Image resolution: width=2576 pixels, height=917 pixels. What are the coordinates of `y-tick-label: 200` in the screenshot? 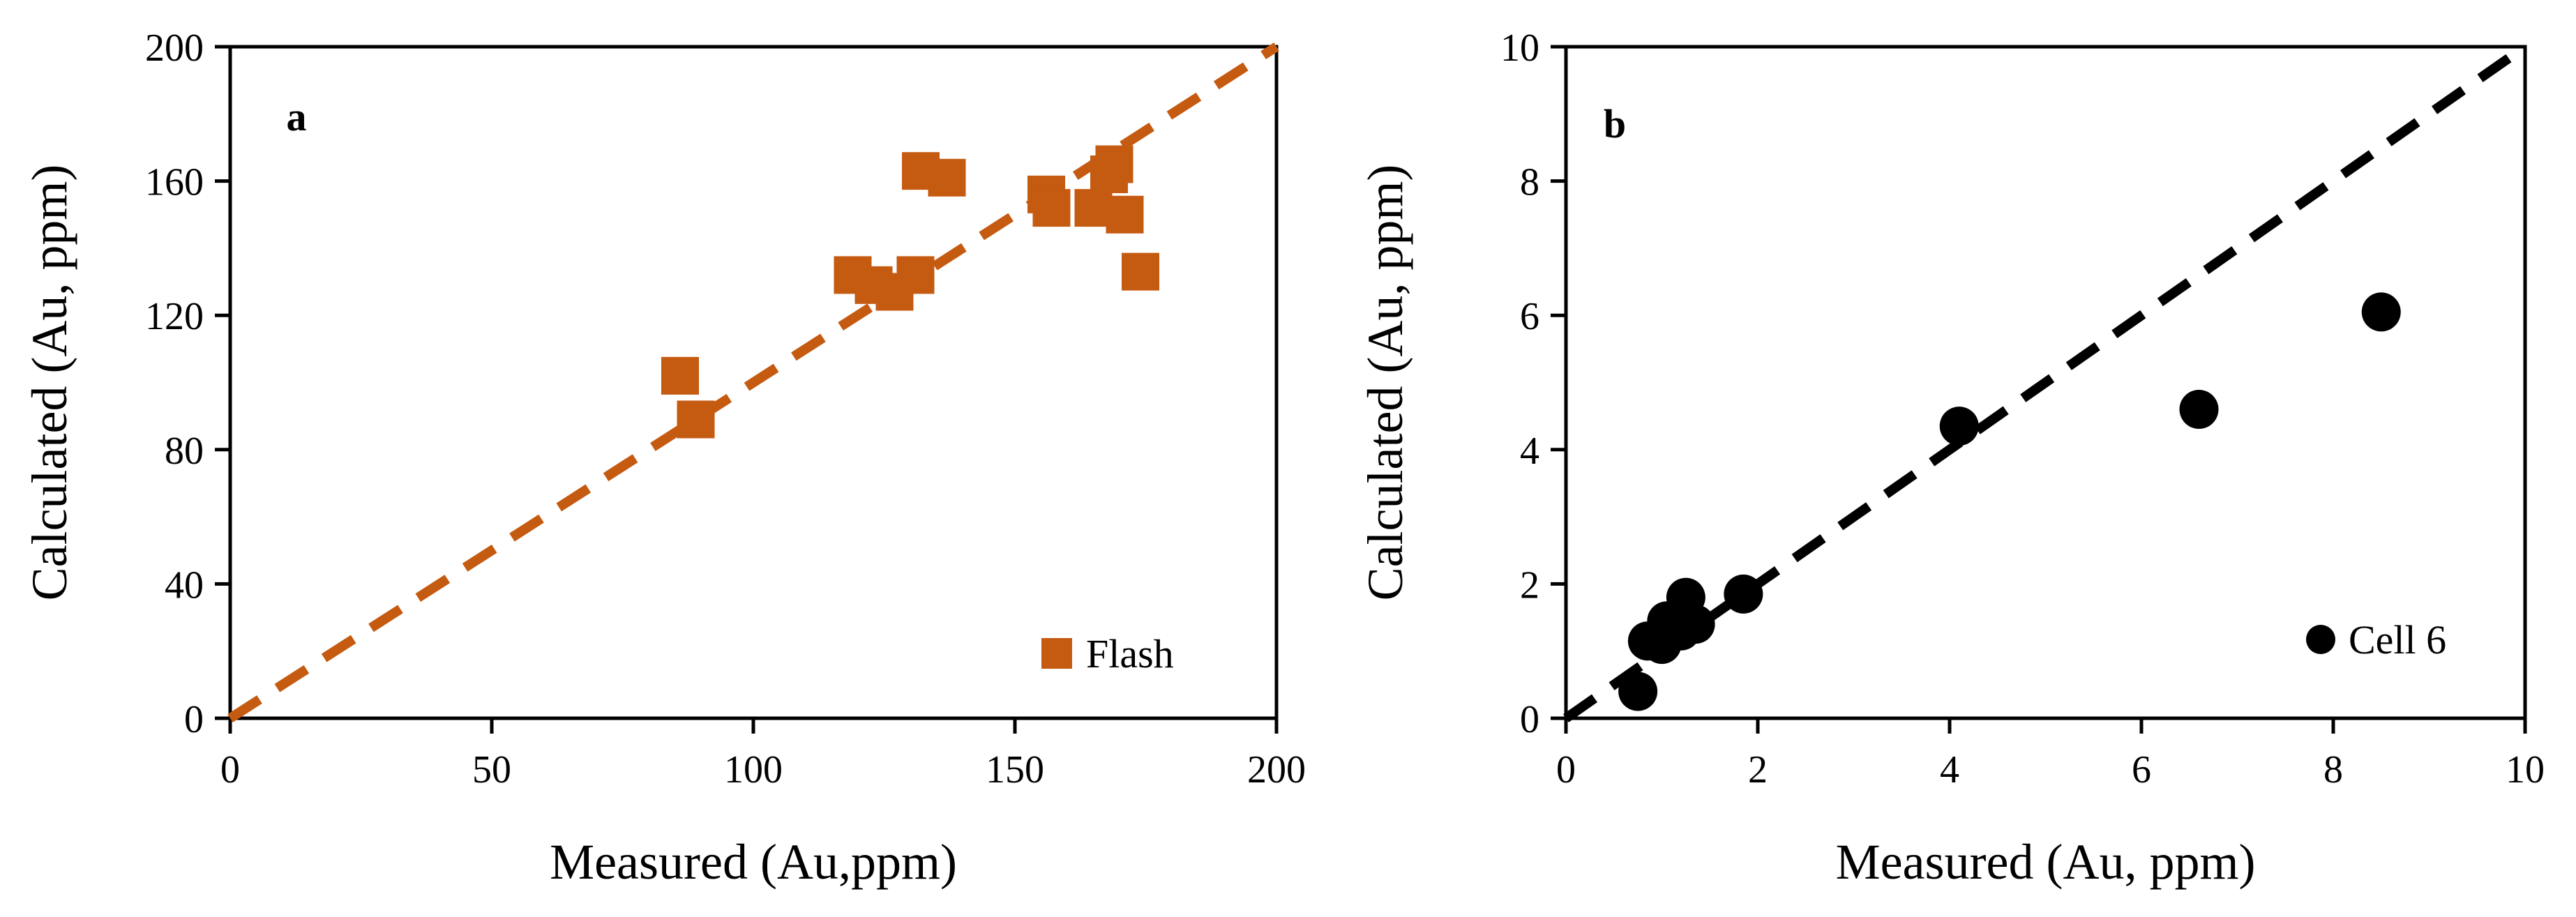 It's located at (174, 48).